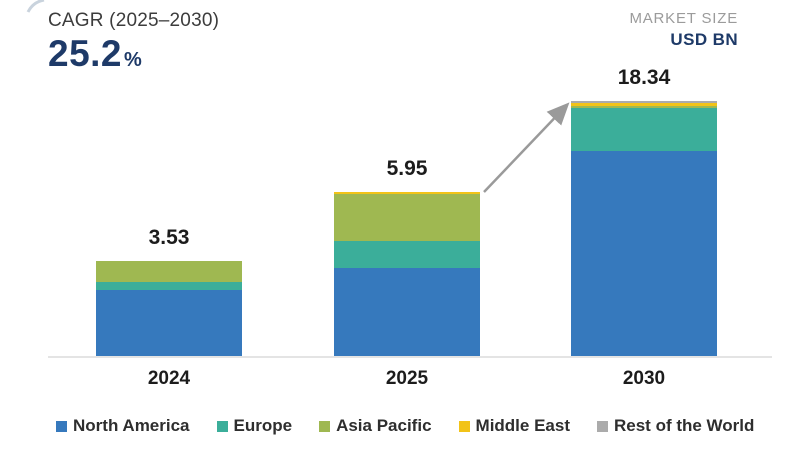 This screenshot has width=800, height=450. I want to click on bar-total-label: 18.34, so click(644, 77).